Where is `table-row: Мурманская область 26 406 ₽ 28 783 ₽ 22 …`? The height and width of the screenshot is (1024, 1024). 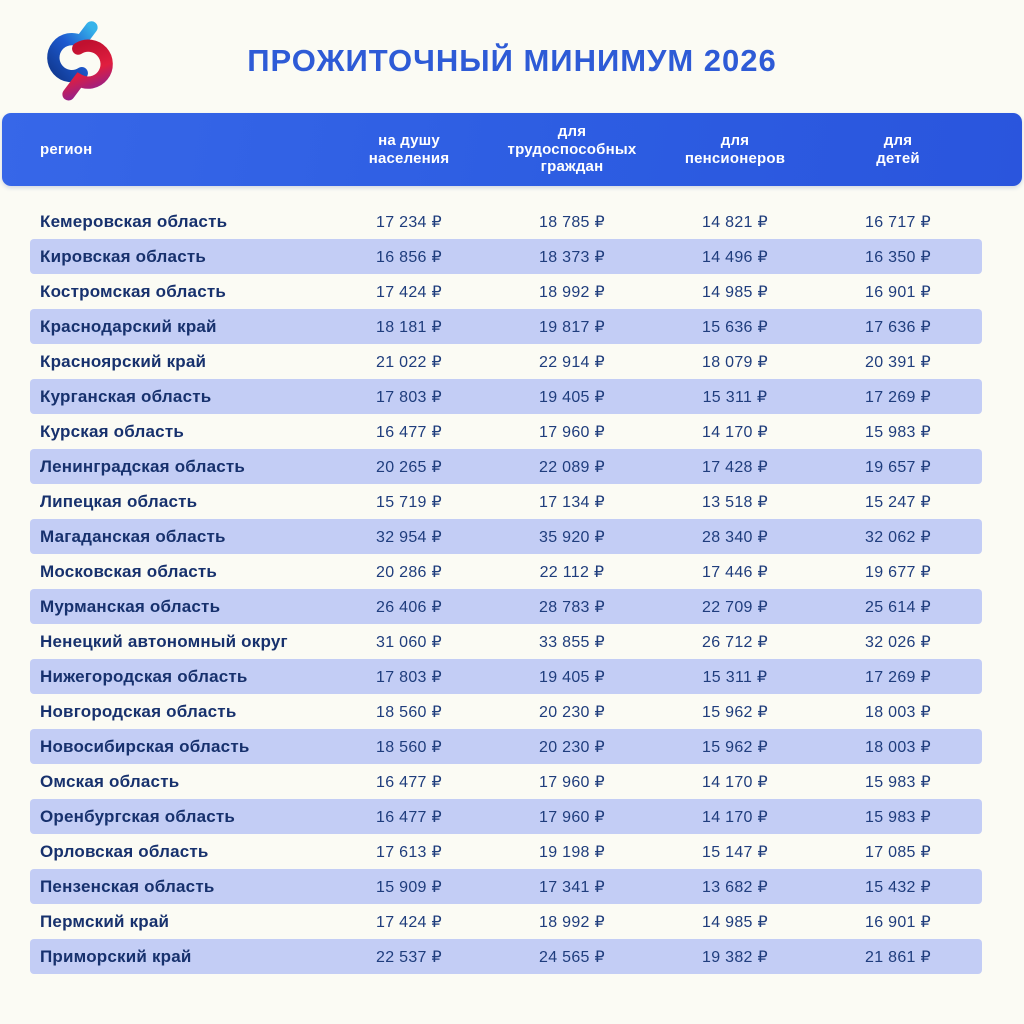
table-row: Мурманская область 26 406 ₽ 28 783 ₽ 22 … is located at coordinates (506, 606).